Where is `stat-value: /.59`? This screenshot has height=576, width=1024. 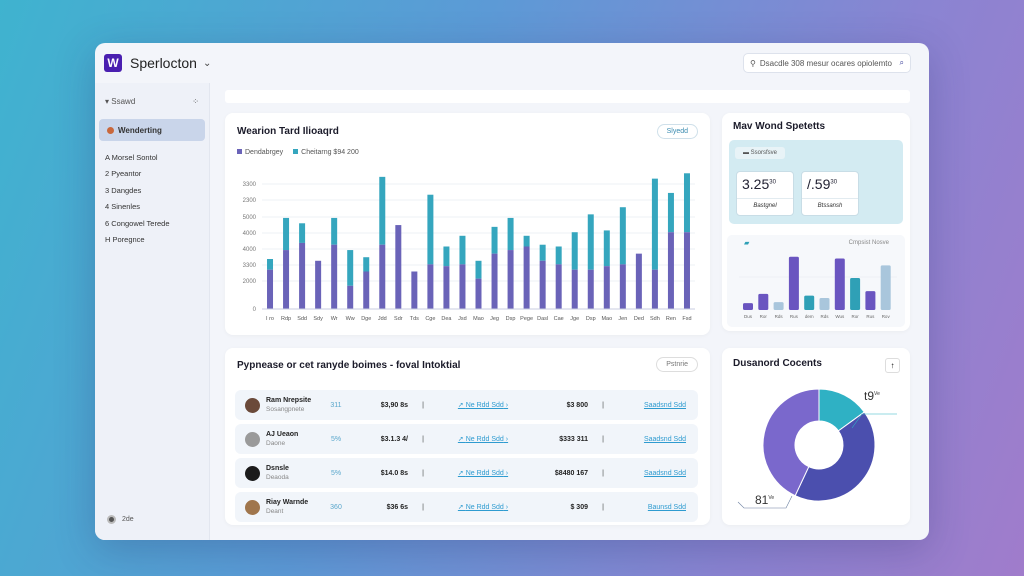
stat-value: /.59 is located at coordinates (819, 184).